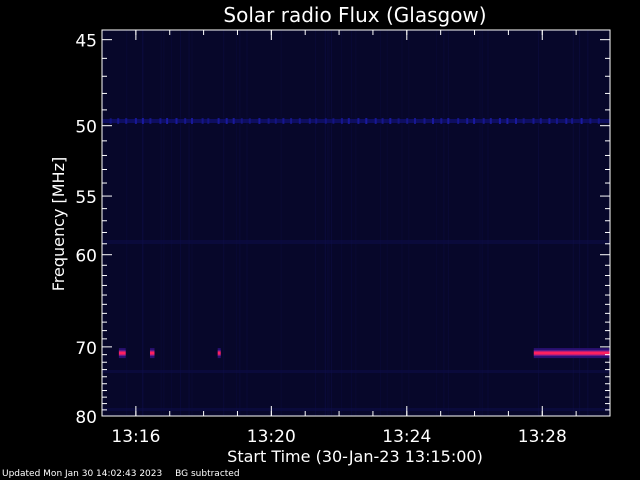  Describe the element at coordinates (86, 349) in the screenshot. I see `y-tick-label: 70` at that location.